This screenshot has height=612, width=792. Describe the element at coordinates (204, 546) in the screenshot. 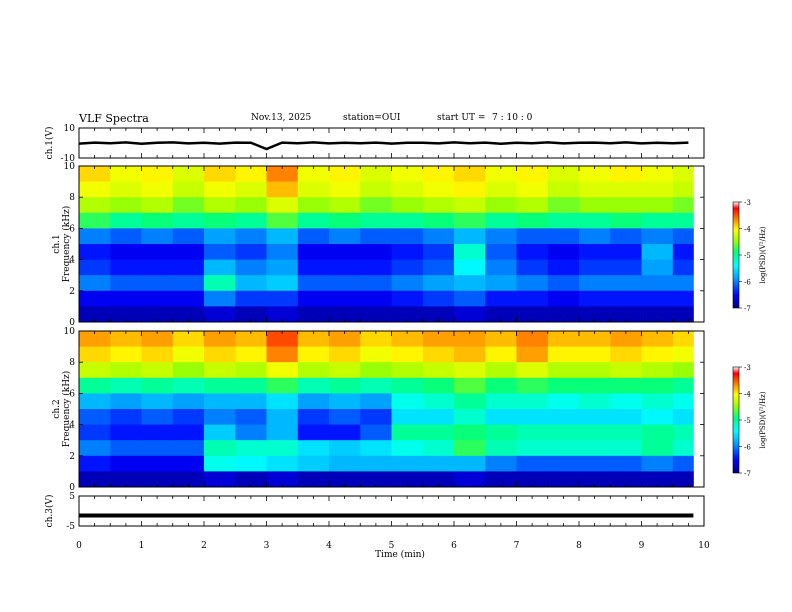

I see `x-tick-label: 2` at that location.